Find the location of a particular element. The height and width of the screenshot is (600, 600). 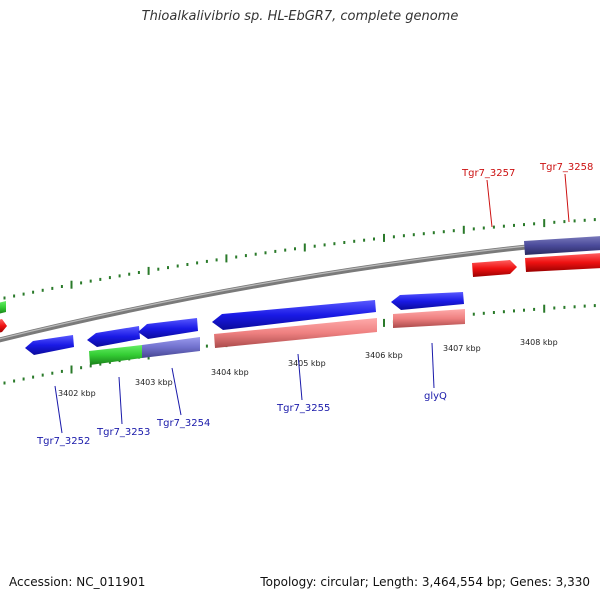

feature-pink-long is located at coordinates (295, 333).